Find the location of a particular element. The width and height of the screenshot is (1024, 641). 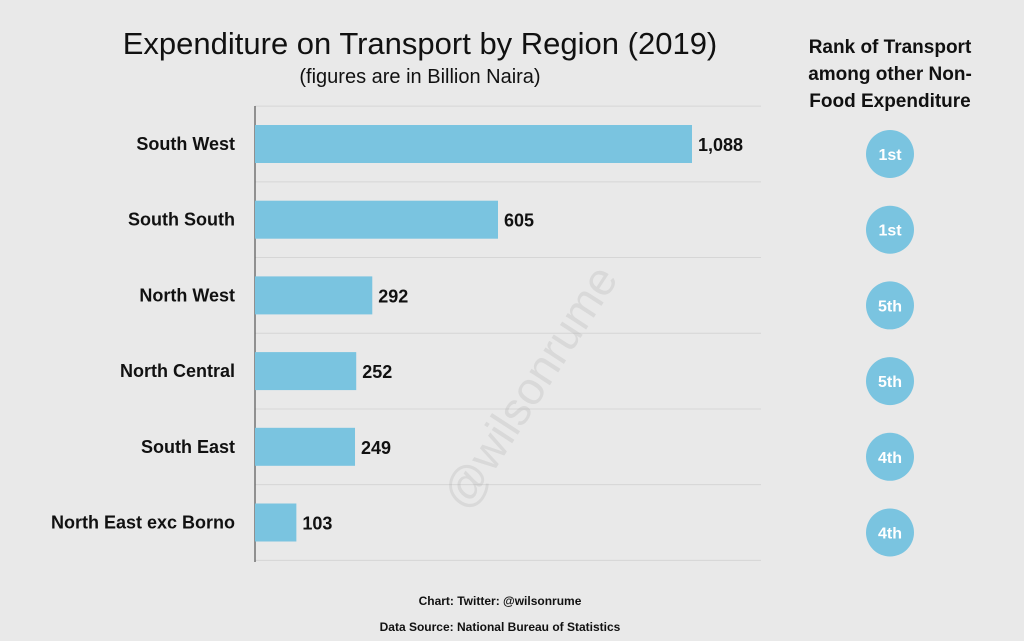

value-label: 103 is located at coordinates (317, 524).